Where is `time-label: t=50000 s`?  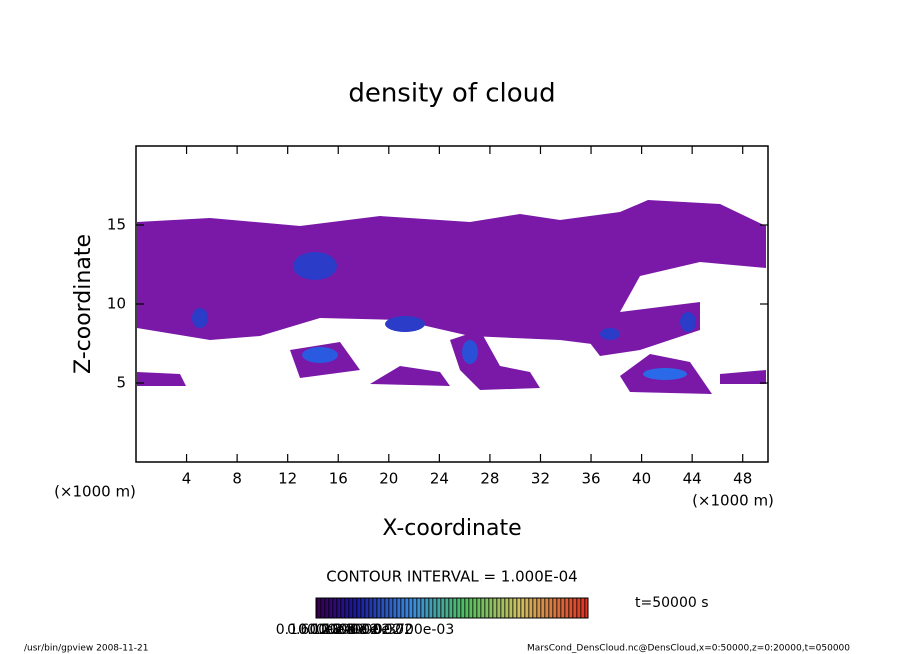 time-label: t=50000 s is located at coordinates (672, 603).